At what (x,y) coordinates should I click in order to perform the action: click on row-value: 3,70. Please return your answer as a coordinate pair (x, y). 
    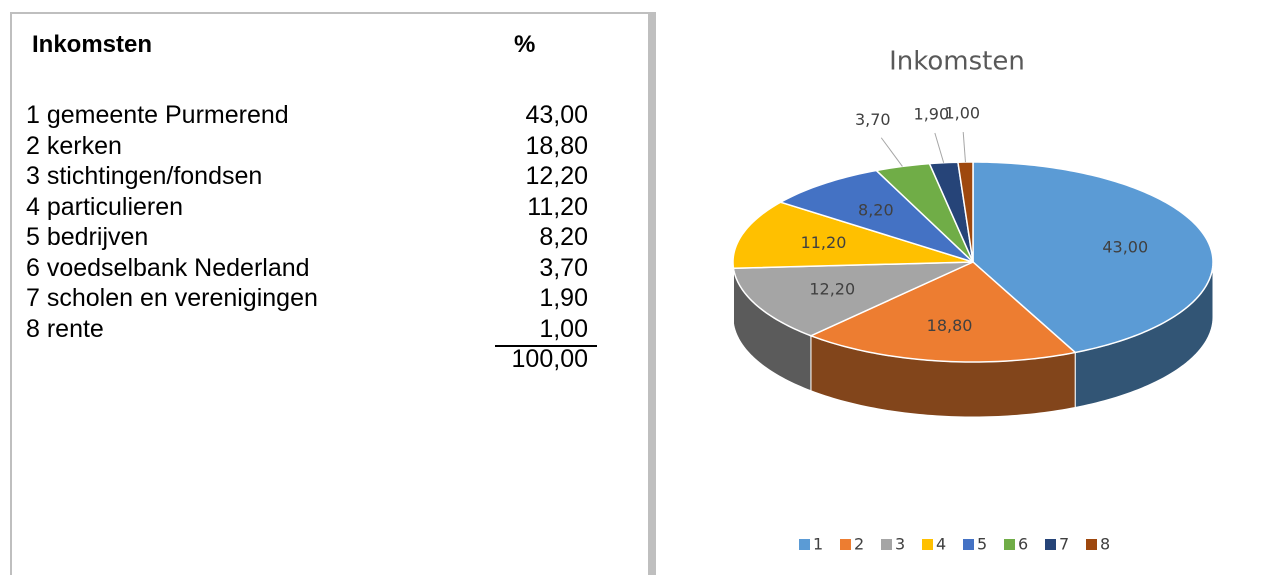
    Looking at the image, I should click on (563, 267).